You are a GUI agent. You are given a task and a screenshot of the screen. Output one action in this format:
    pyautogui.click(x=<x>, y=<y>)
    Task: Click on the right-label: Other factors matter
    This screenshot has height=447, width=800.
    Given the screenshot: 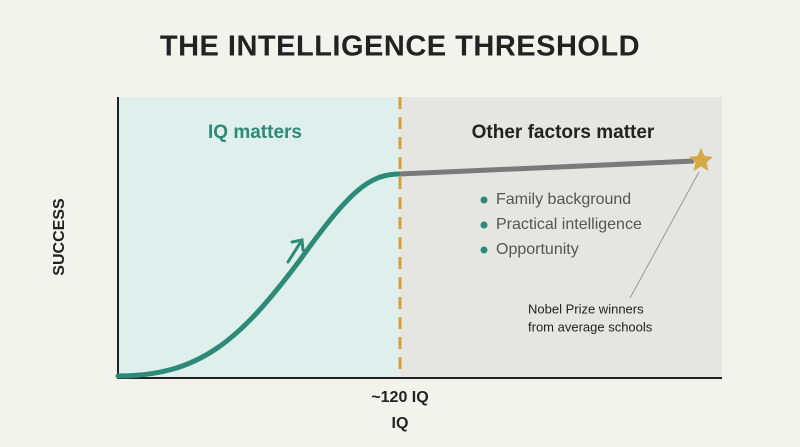 What is the action you would take?
    pyautogui.click(x=563, y=132)
    